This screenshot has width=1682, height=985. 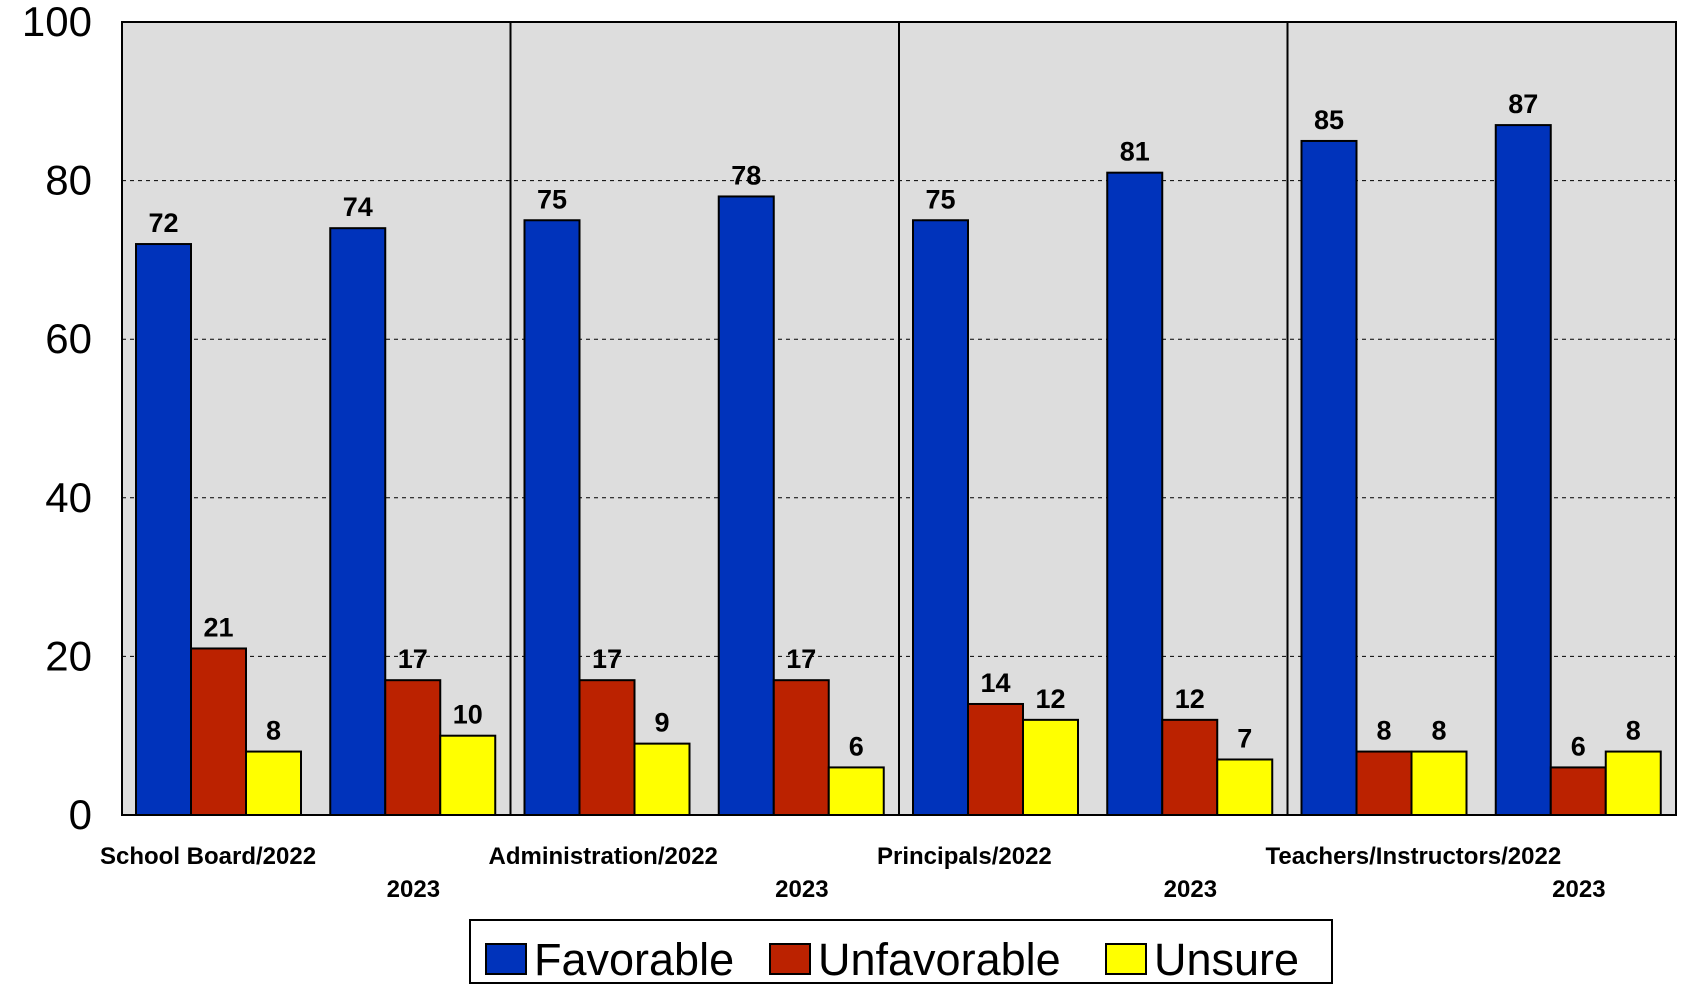 I want to click on y-tick-label: 0, so click(x=80, y=814).